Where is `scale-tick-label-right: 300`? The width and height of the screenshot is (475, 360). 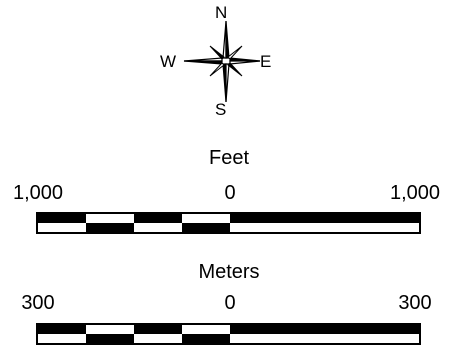
scale-tick-label-right: 300 is located at coordinates (415, 303).